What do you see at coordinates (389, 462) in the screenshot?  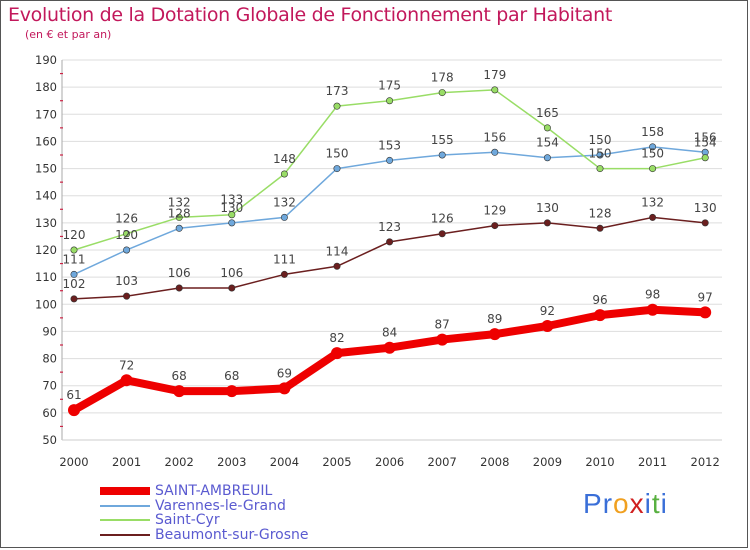 I see `x-tick-label: 2006` at bounding box center [389, 462].